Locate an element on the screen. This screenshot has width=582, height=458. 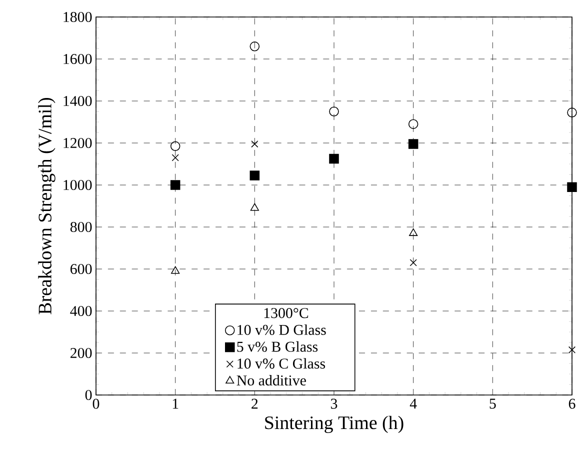
x-tick-label: 4 is located at coordinates (413, 403).